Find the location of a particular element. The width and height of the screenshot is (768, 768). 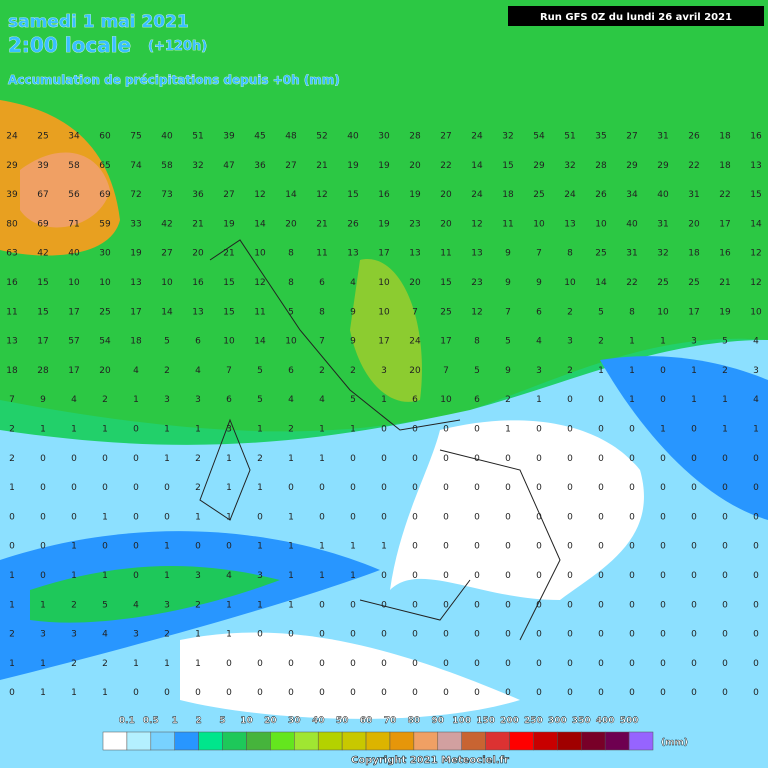

grid-value: 14 is located at coordinates (260, 224).